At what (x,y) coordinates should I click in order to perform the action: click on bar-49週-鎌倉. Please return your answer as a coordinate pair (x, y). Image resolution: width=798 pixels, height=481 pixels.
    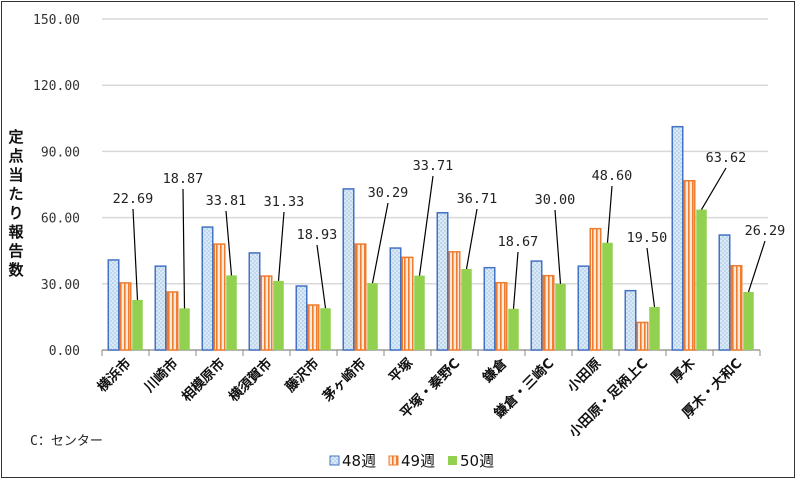
    Looking at the image, I should click on (501, 316).